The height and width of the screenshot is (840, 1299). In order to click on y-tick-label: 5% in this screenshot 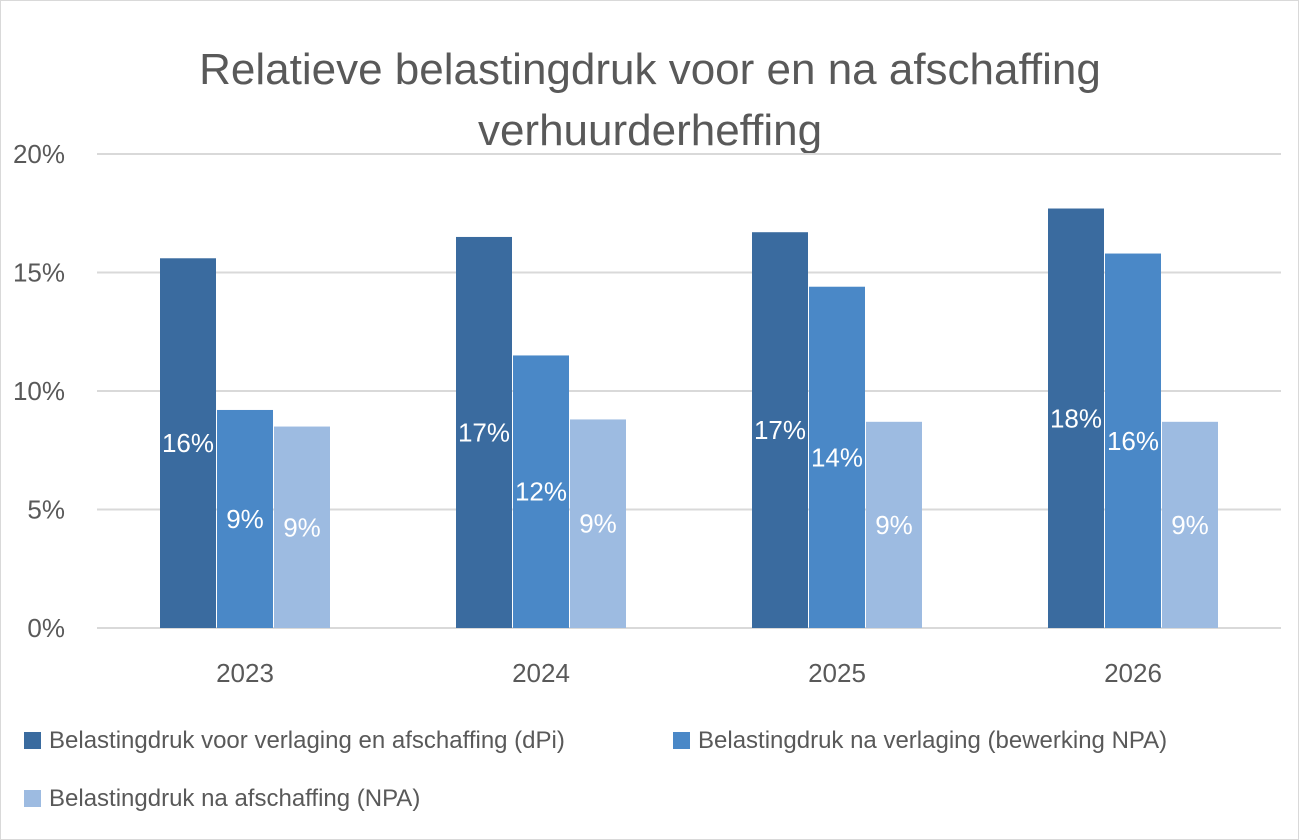, I will do `click(46, 510)`.